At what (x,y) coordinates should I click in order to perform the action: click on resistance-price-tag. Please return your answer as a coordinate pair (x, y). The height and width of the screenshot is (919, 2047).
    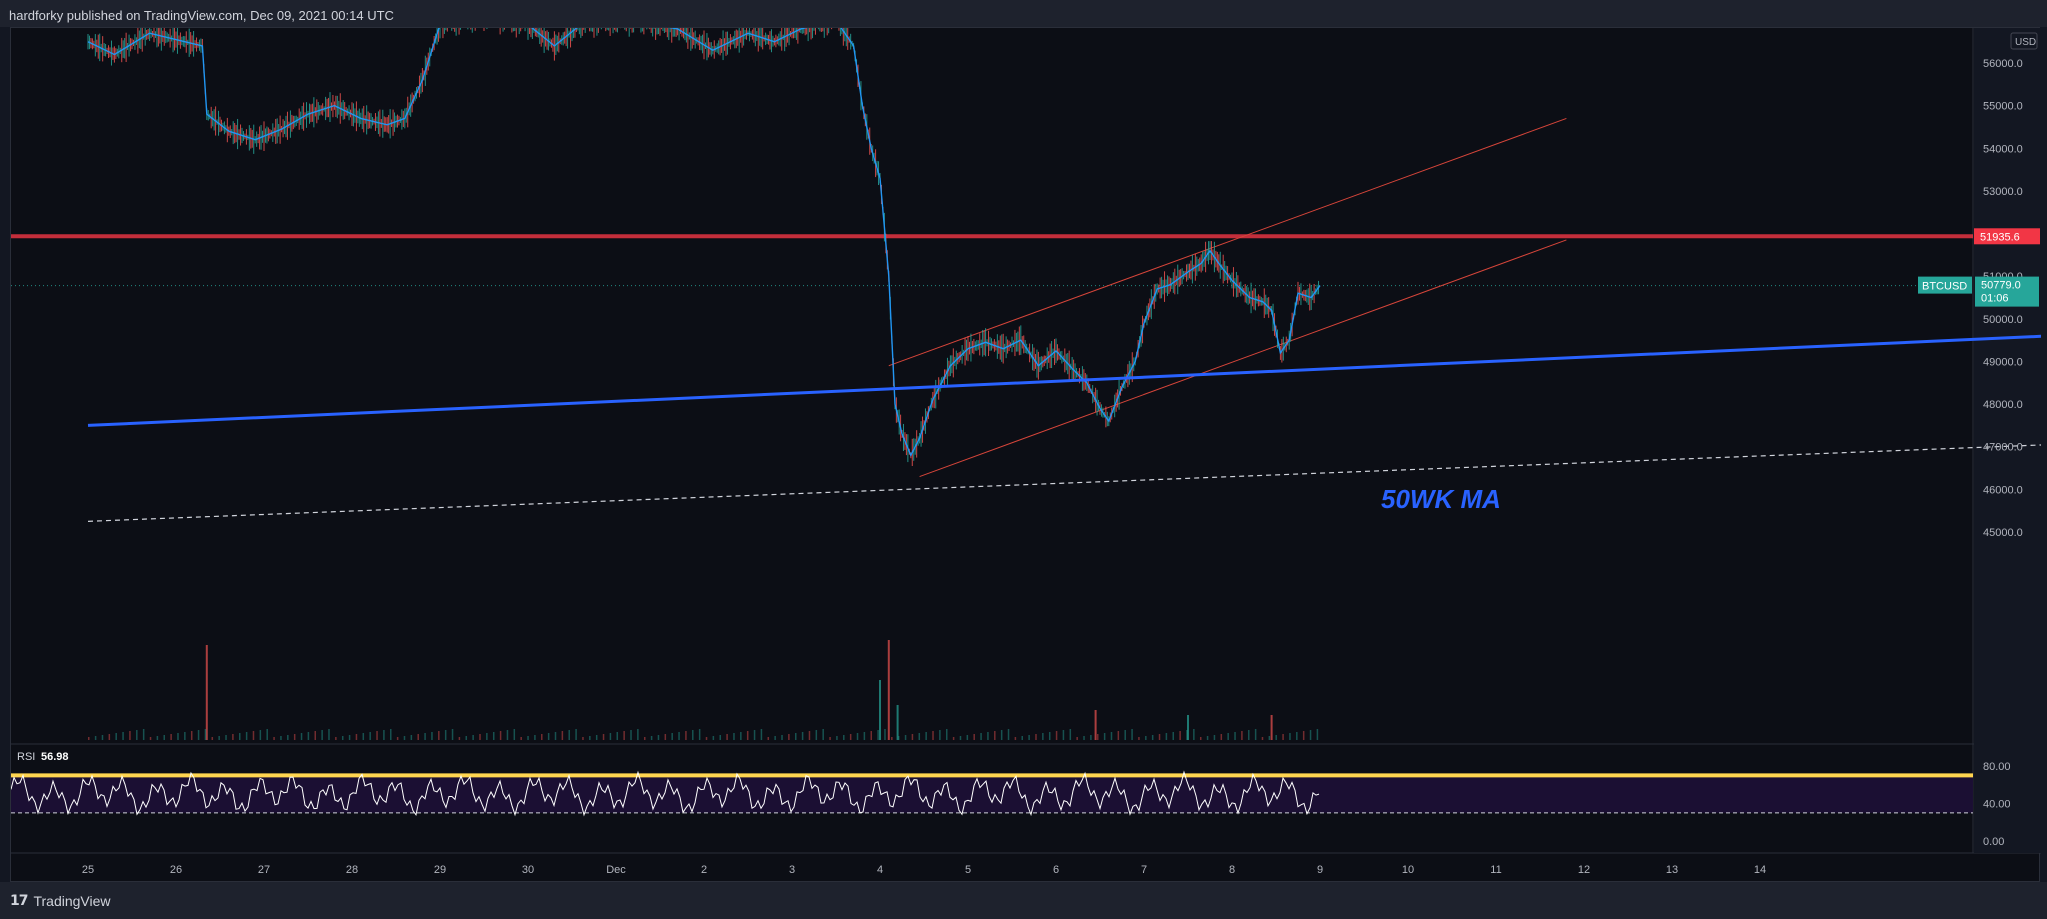
    Looking at the image, I should click on (2007, 236).